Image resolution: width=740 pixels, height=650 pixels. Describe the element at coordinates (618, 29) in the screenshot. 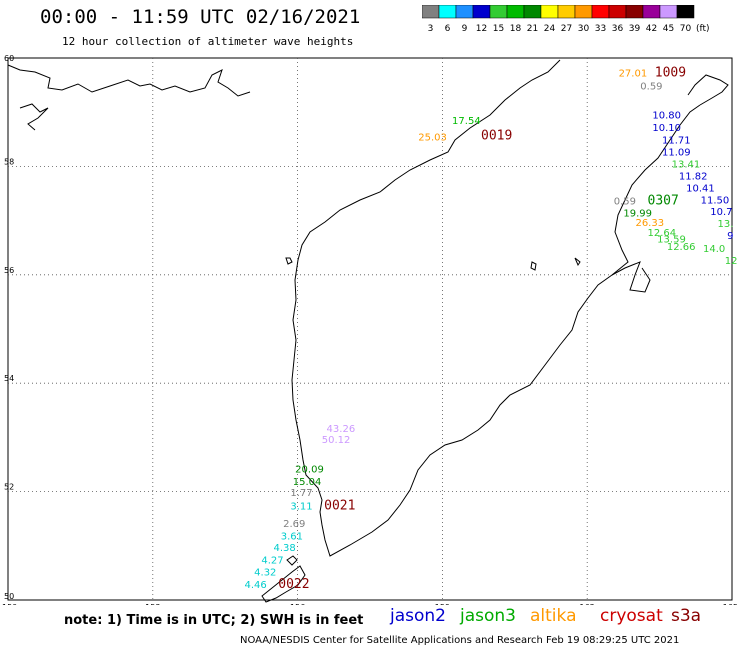

I see `colorbar-label: 36` at that location.